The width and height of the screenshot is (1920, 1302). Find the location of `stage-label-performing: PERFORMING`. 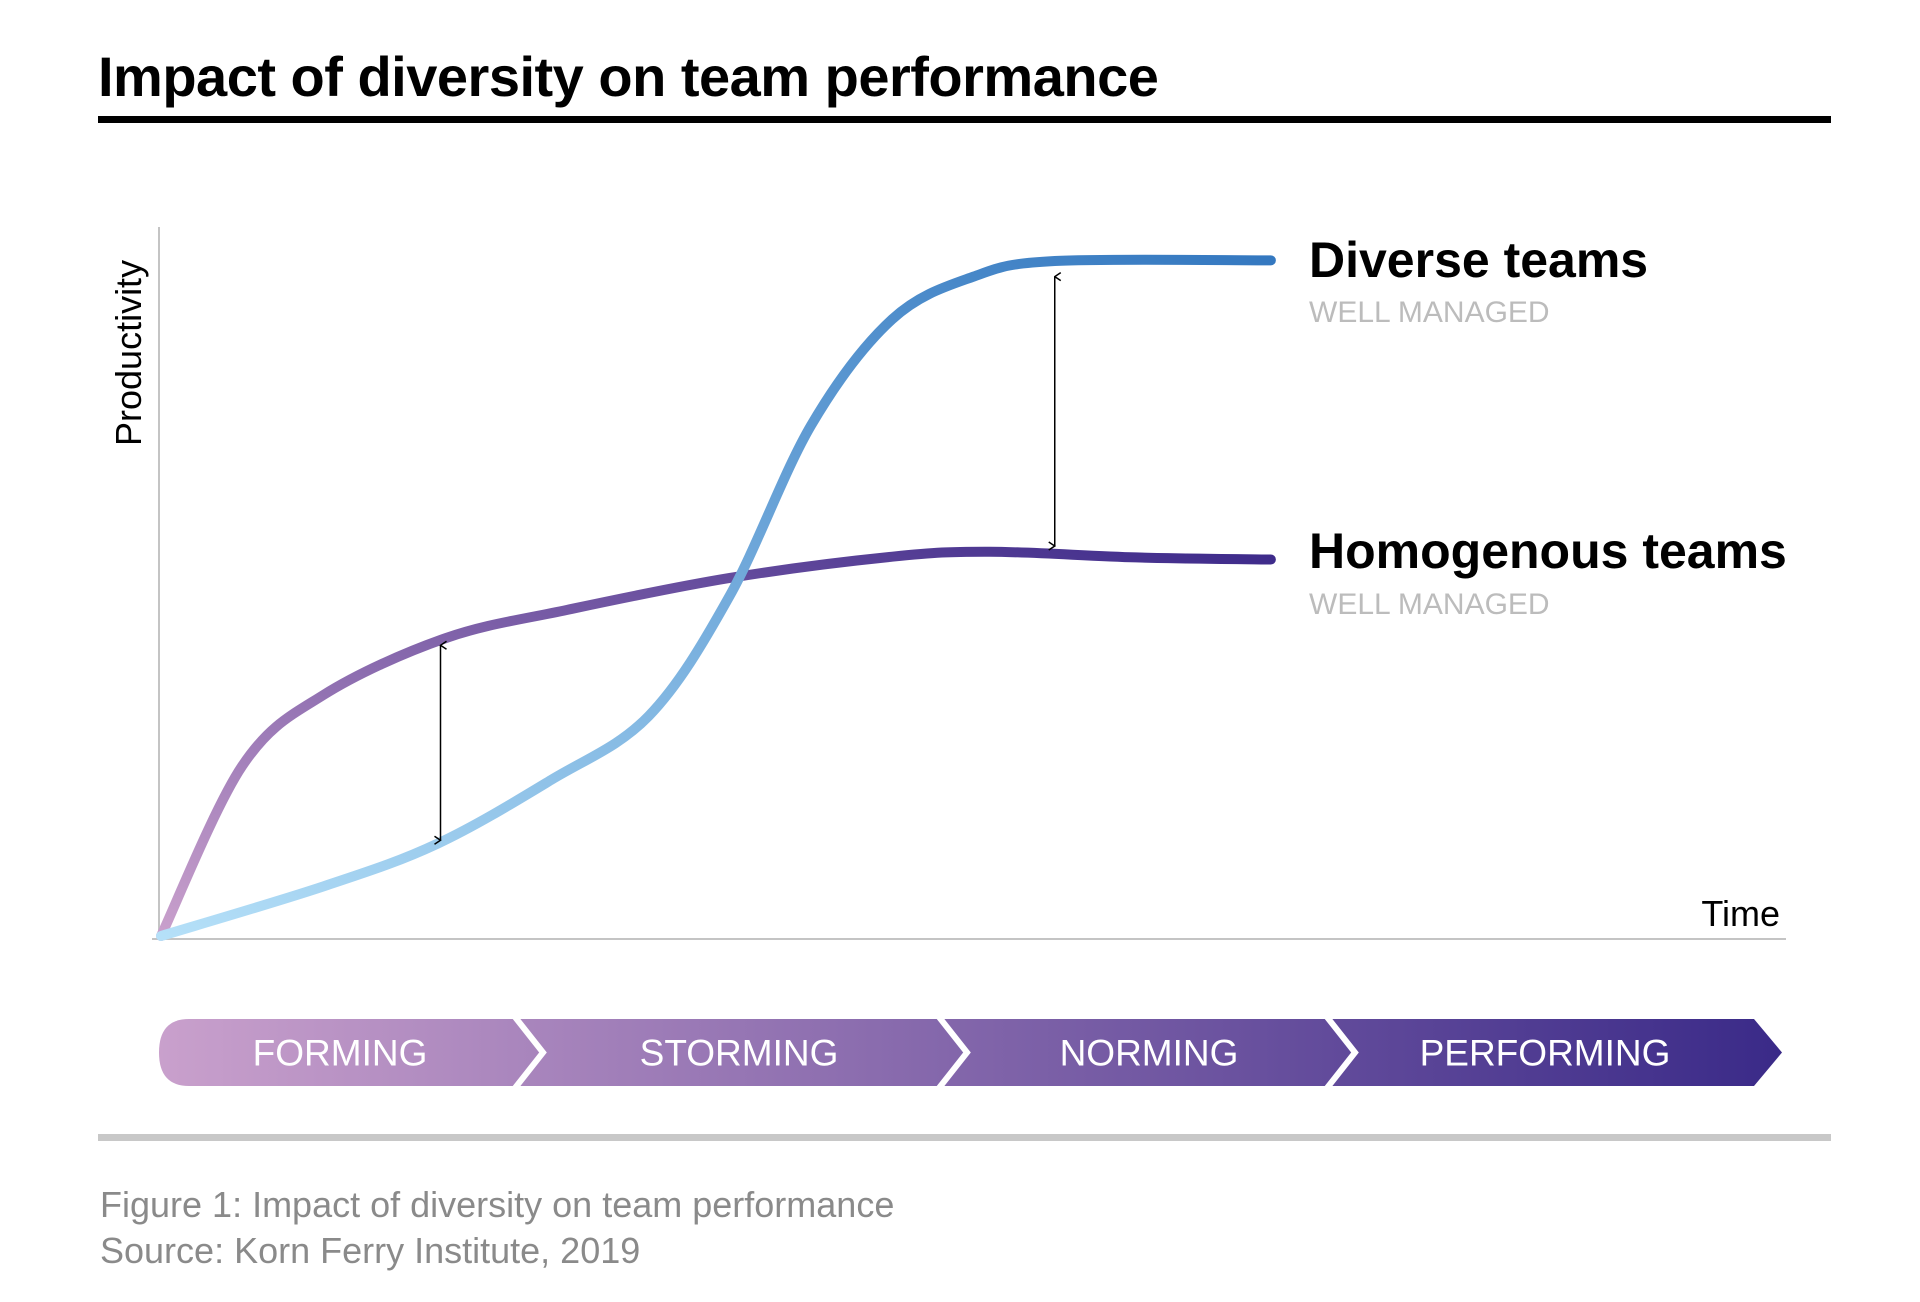

stage-label-performing: PERFORMING is located at coordinates (1545, 1053).